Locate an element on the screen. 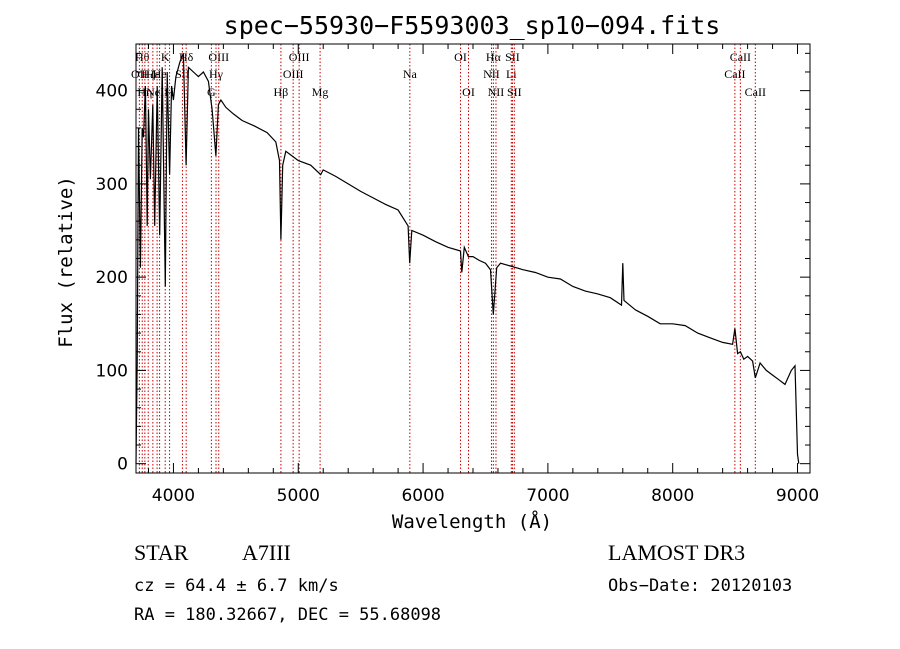 The width and height of the screenshot is (900, 649). y-tick-label: 100 is located at coordinates (112, 371).